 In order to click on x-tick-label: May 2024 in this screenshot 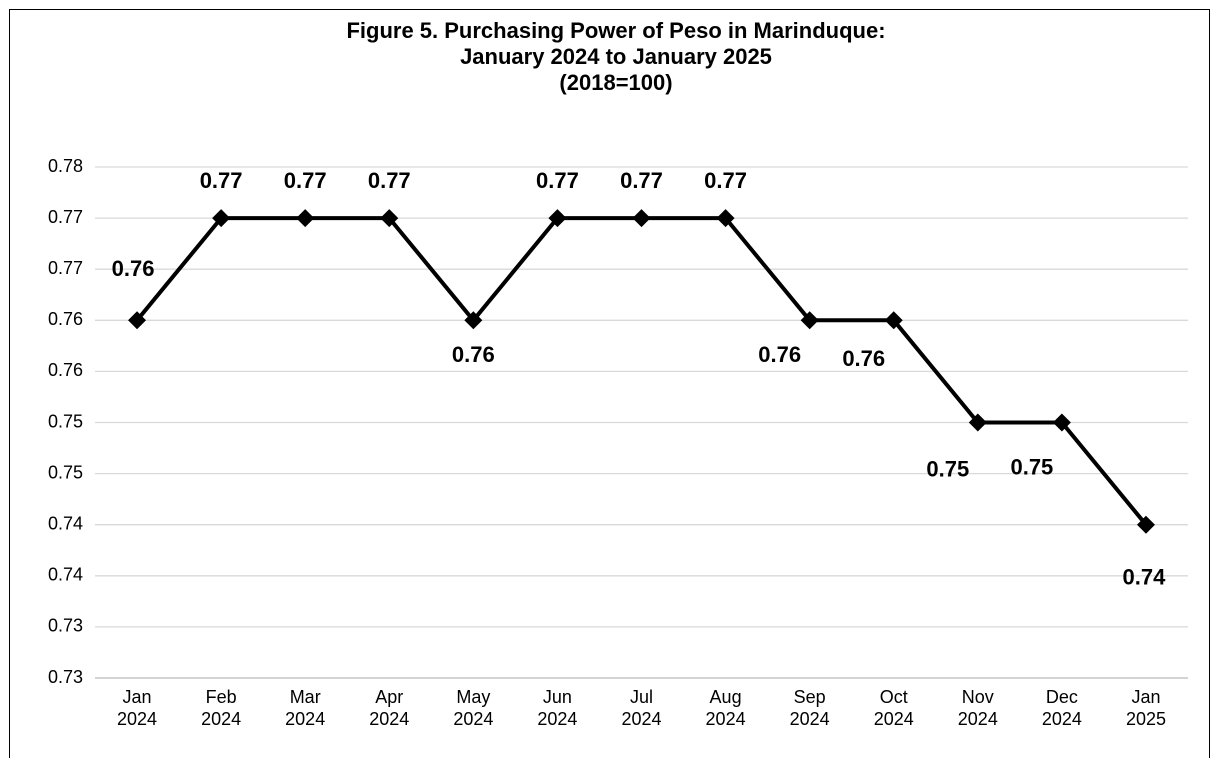, I will do `click(473, 708)`.